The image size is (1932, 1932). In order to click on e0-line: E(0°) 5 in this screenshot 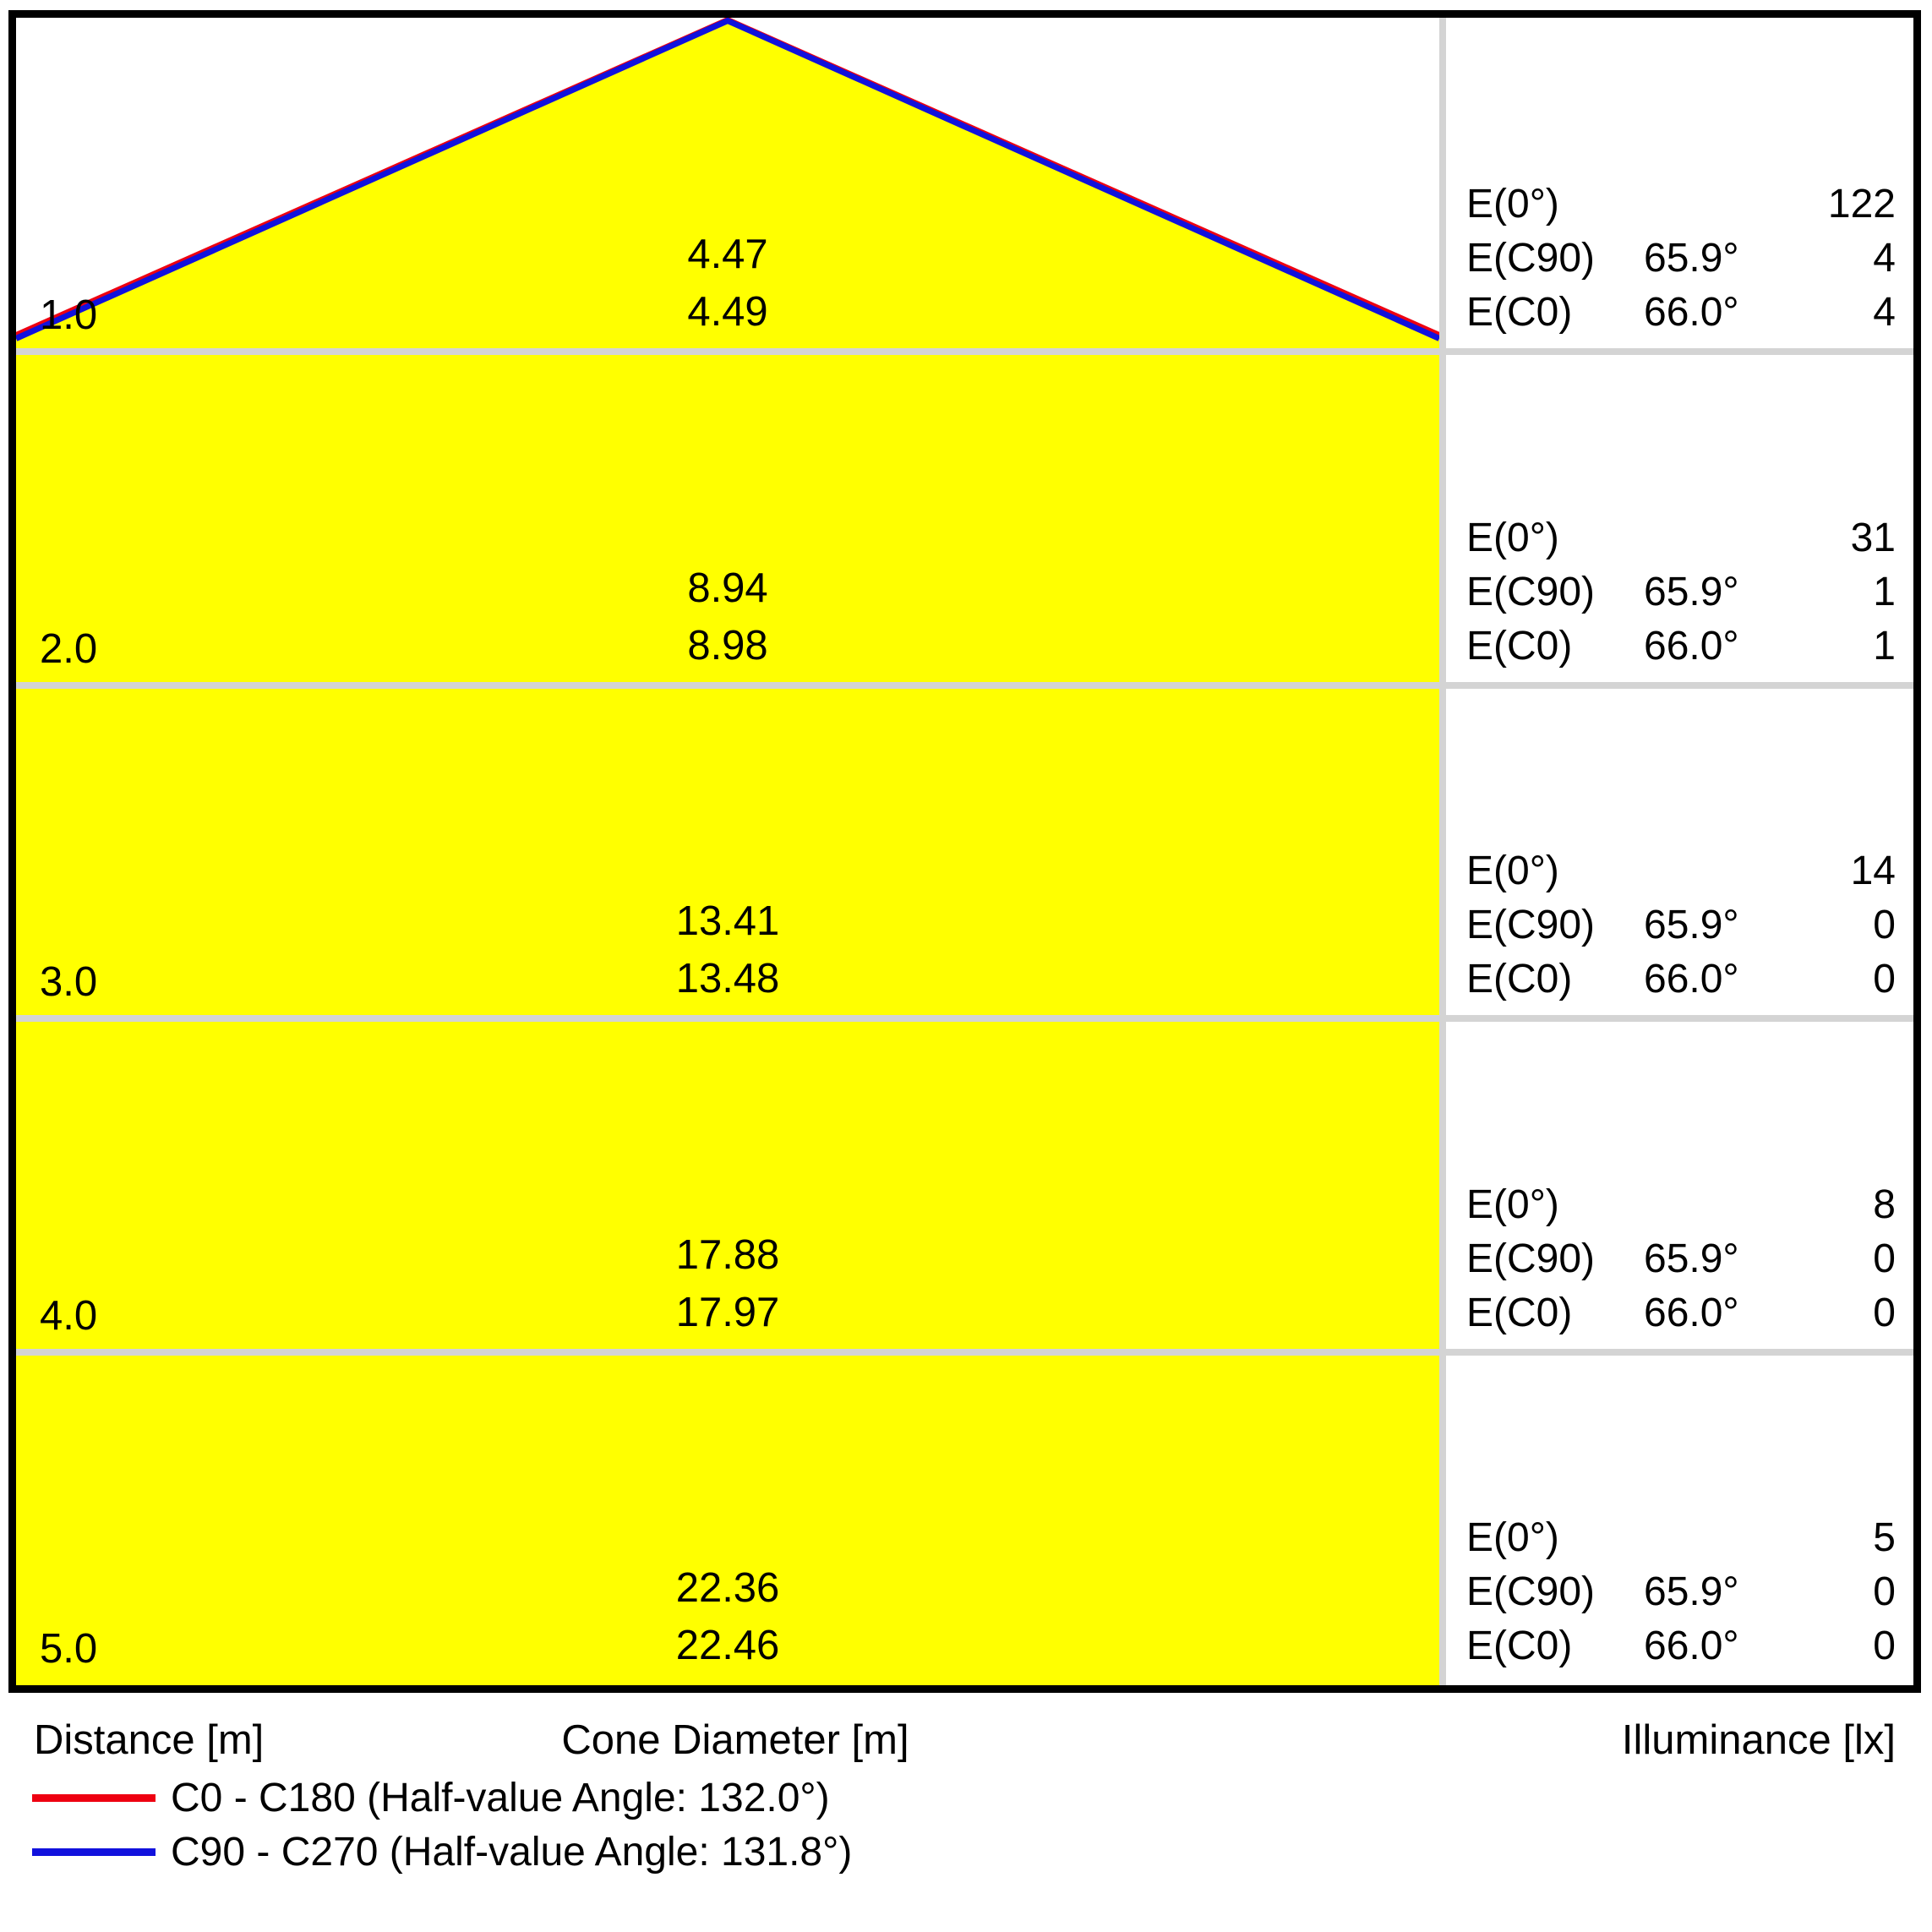, I will do `click(1681, 1538)`.